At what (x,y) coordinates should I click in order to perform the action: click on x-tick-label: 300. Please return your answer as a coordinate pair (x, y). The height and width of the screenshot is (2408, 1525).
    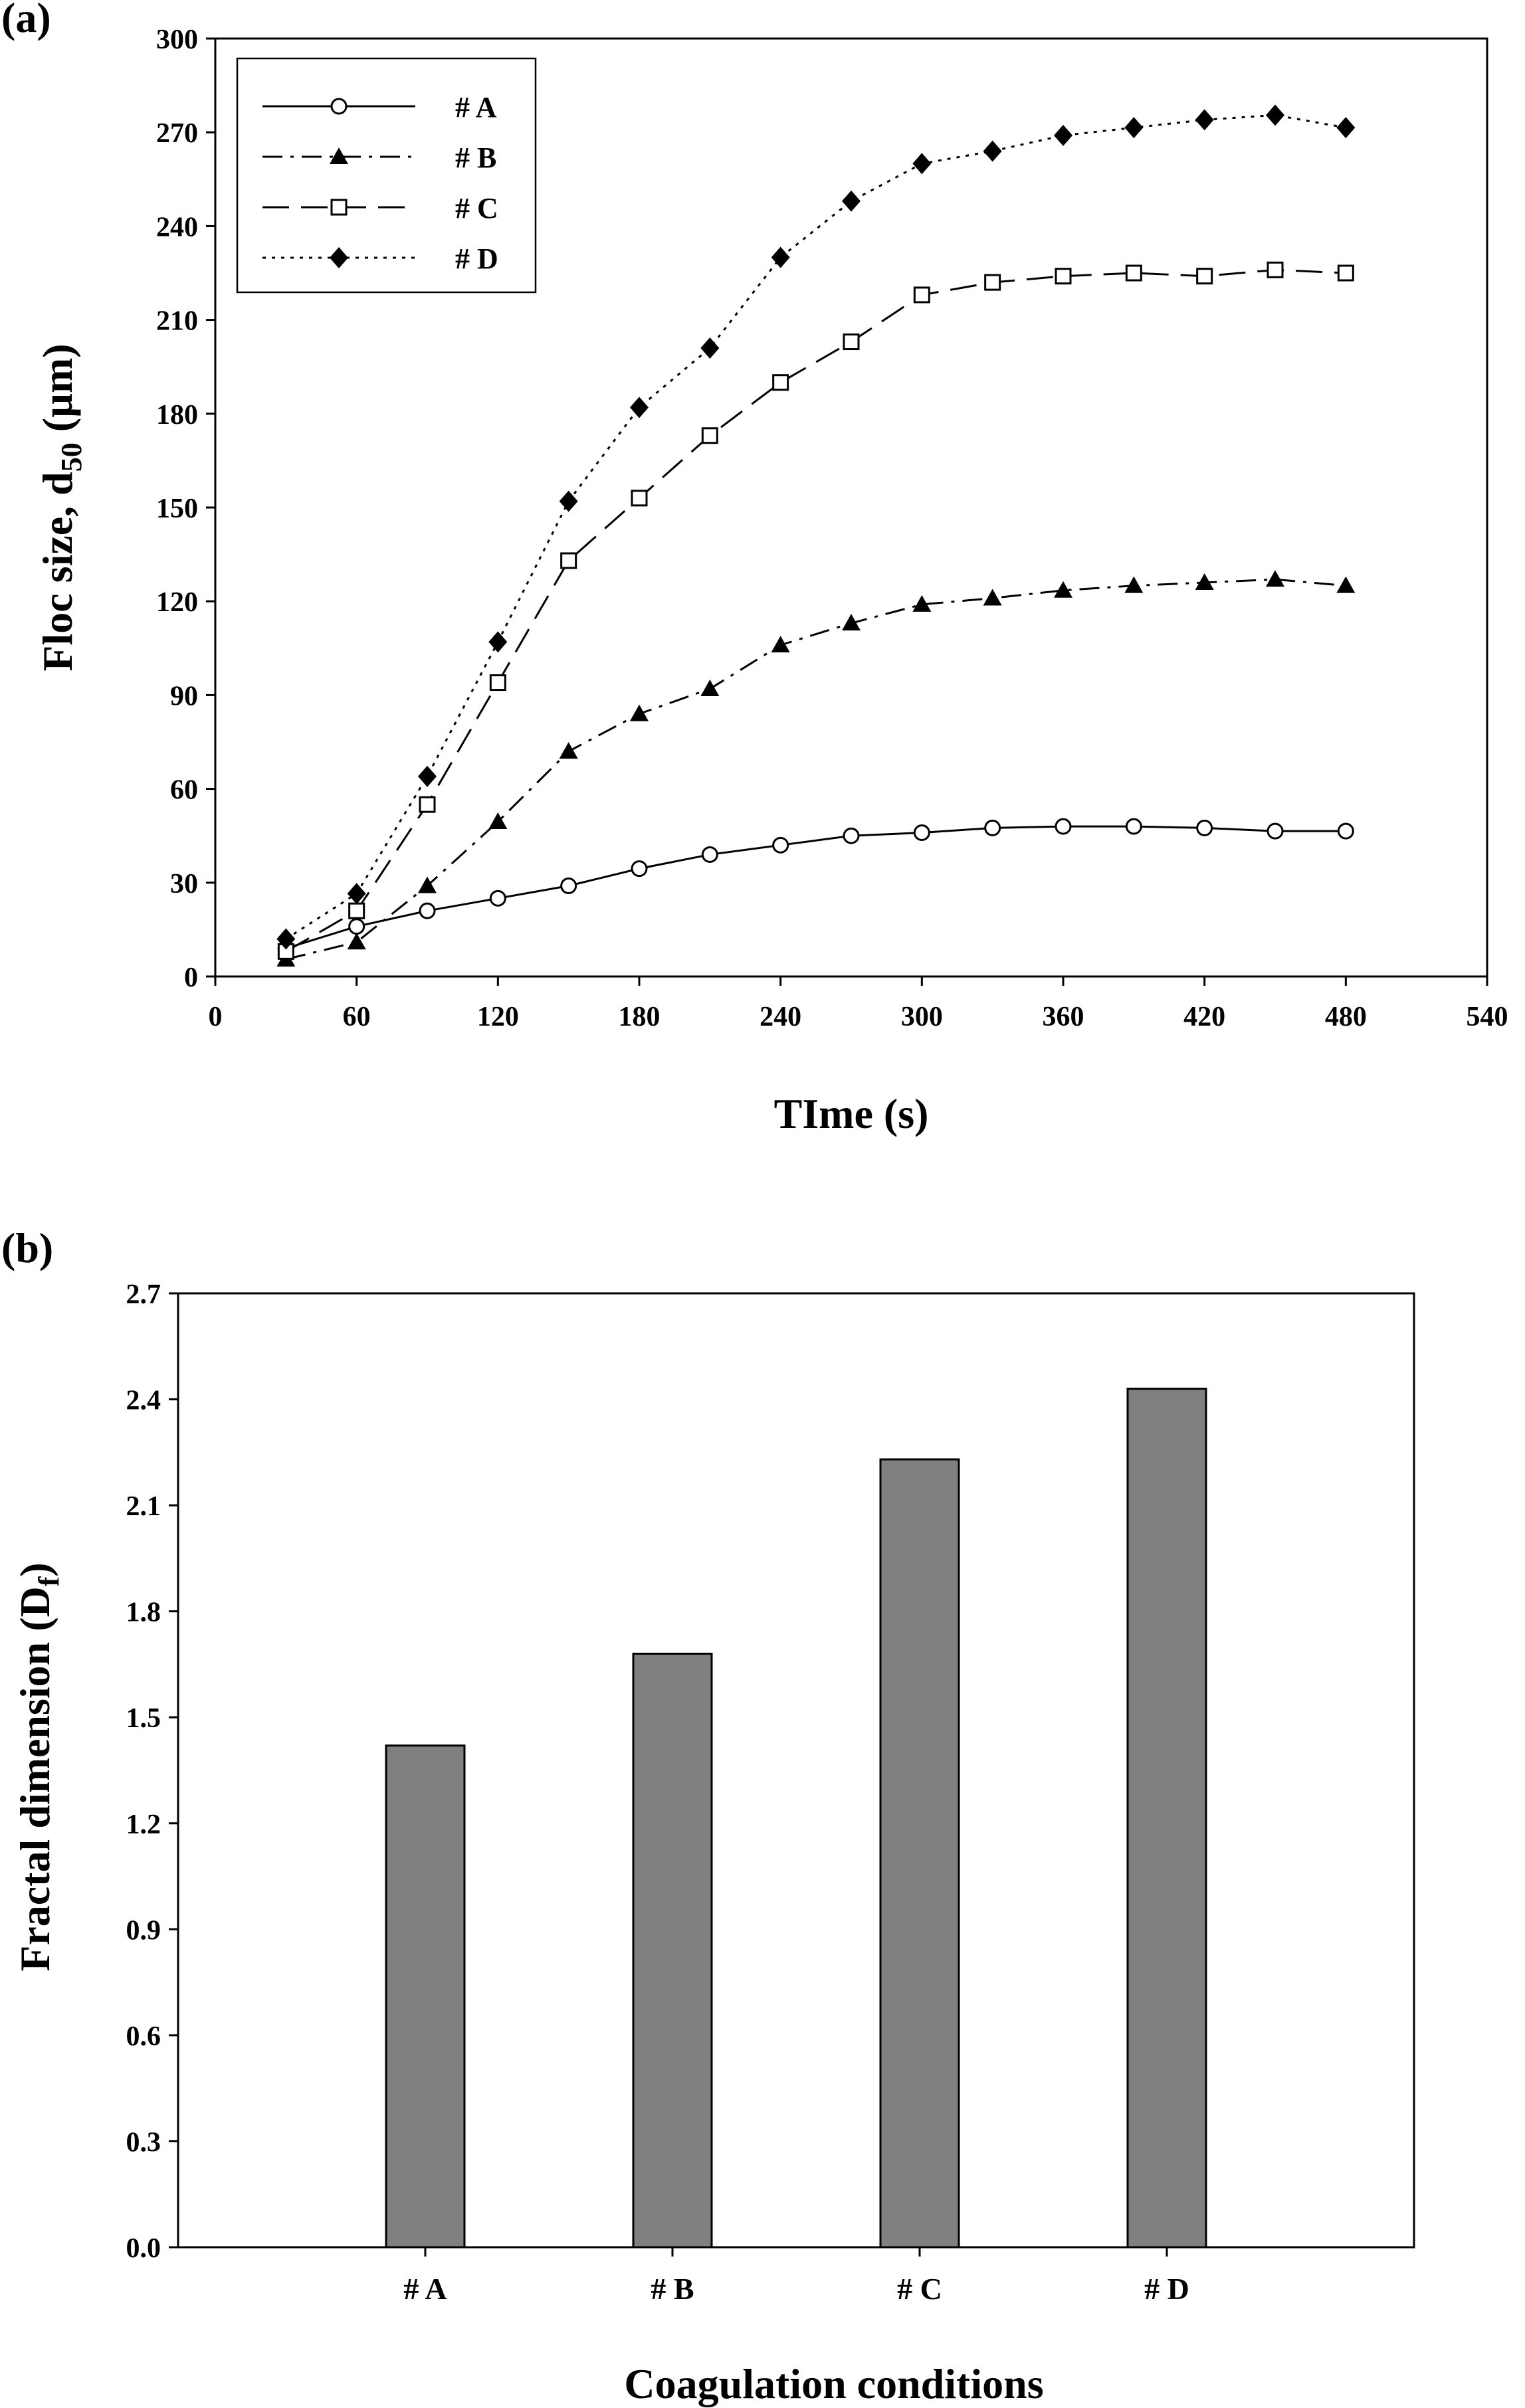
    Looking at the image, I should click on (922, 1017).